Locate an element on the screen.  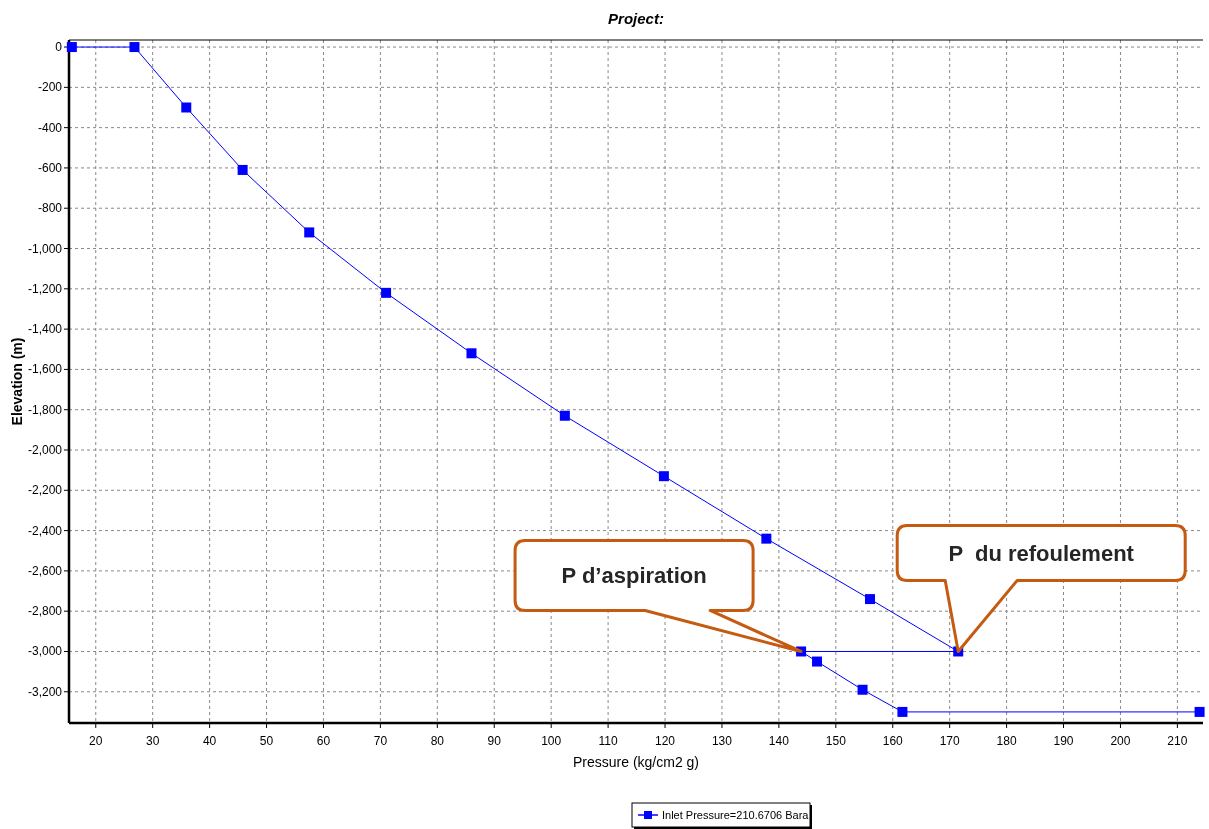
annotation: P du refoulement is located at coordinates (1041, 553).